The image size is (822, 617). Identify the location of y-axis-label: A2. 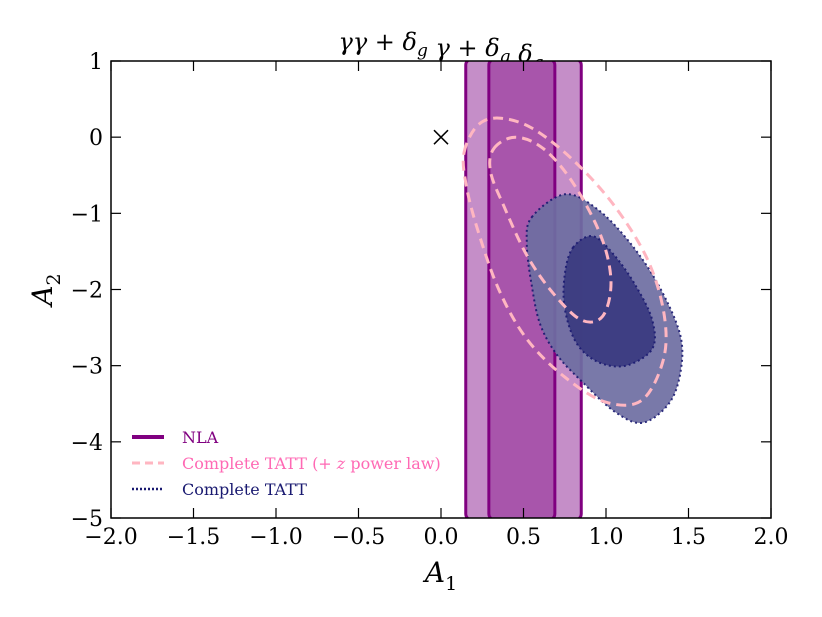
(45, 290).